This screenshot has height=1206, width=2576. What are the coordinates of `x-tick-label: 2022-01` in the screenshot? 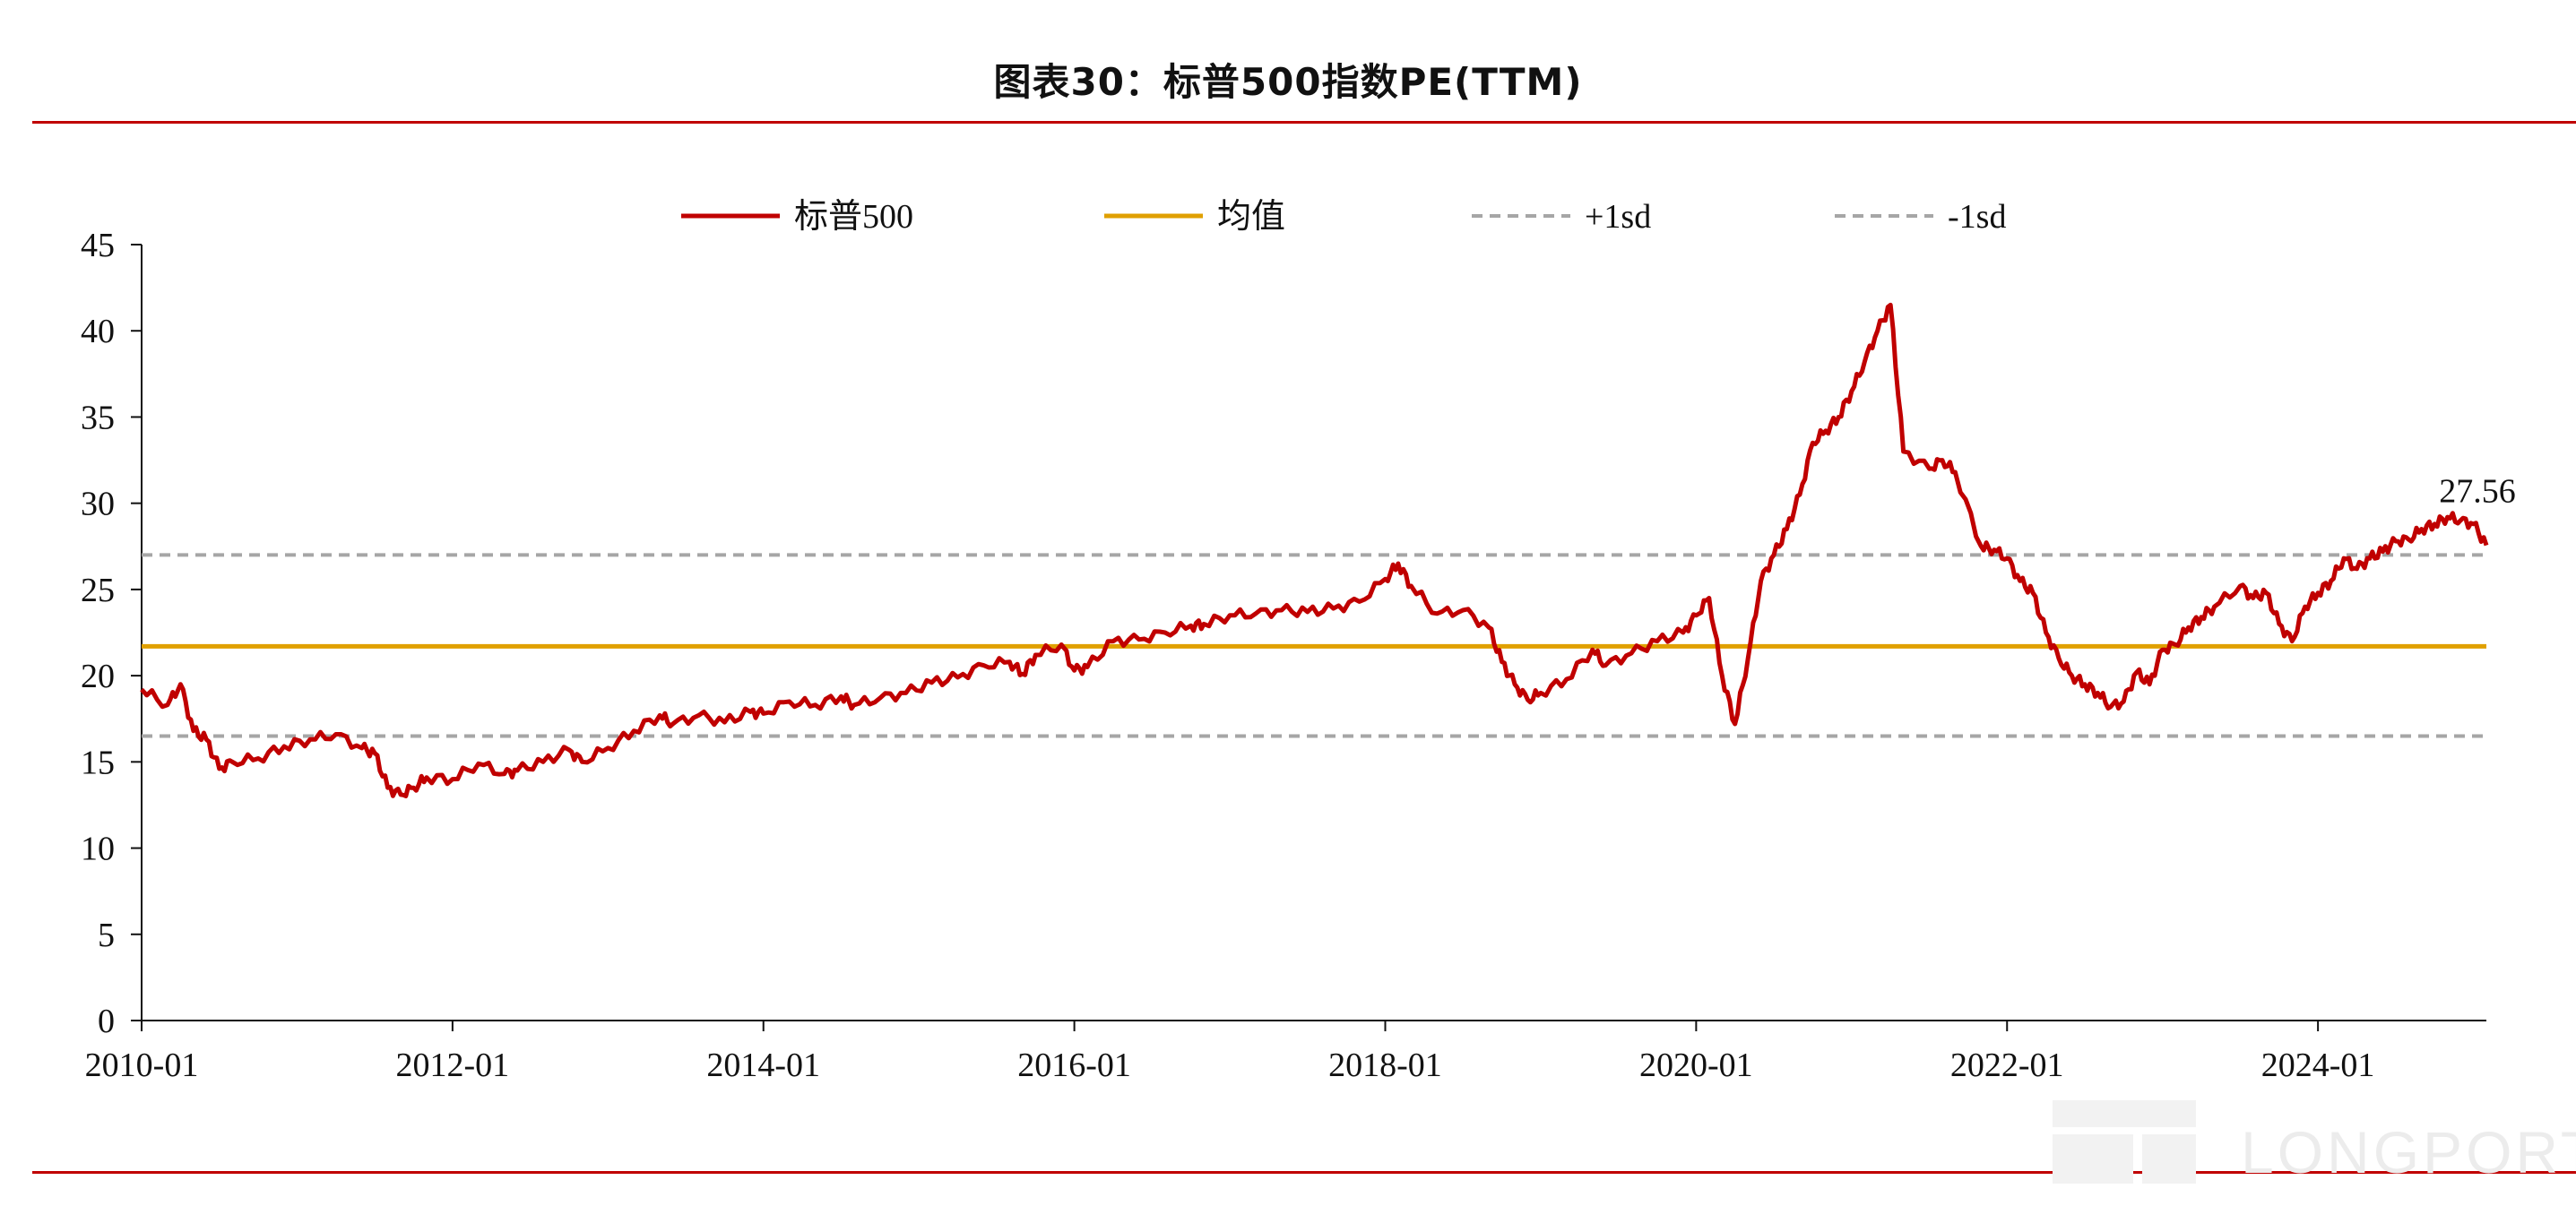 It's located at (2007, 1065).